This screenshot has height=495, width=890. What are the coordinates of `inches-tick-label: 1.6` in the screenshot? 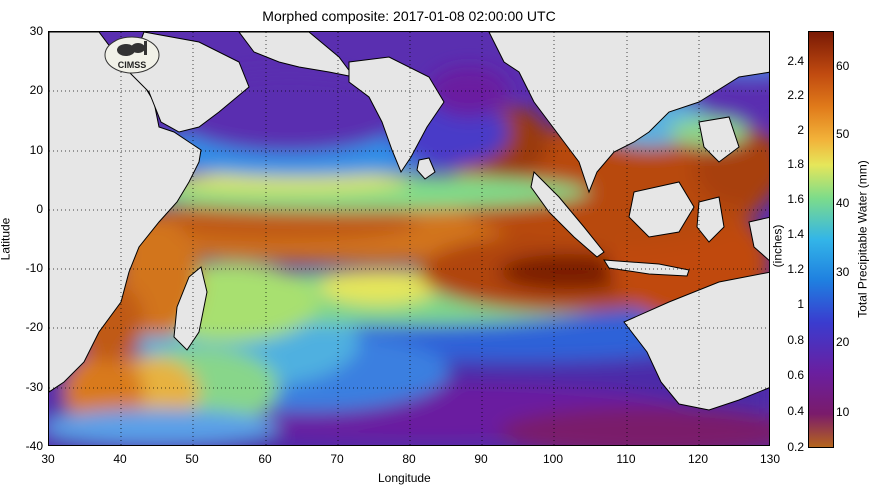 It's located at (795, 199).